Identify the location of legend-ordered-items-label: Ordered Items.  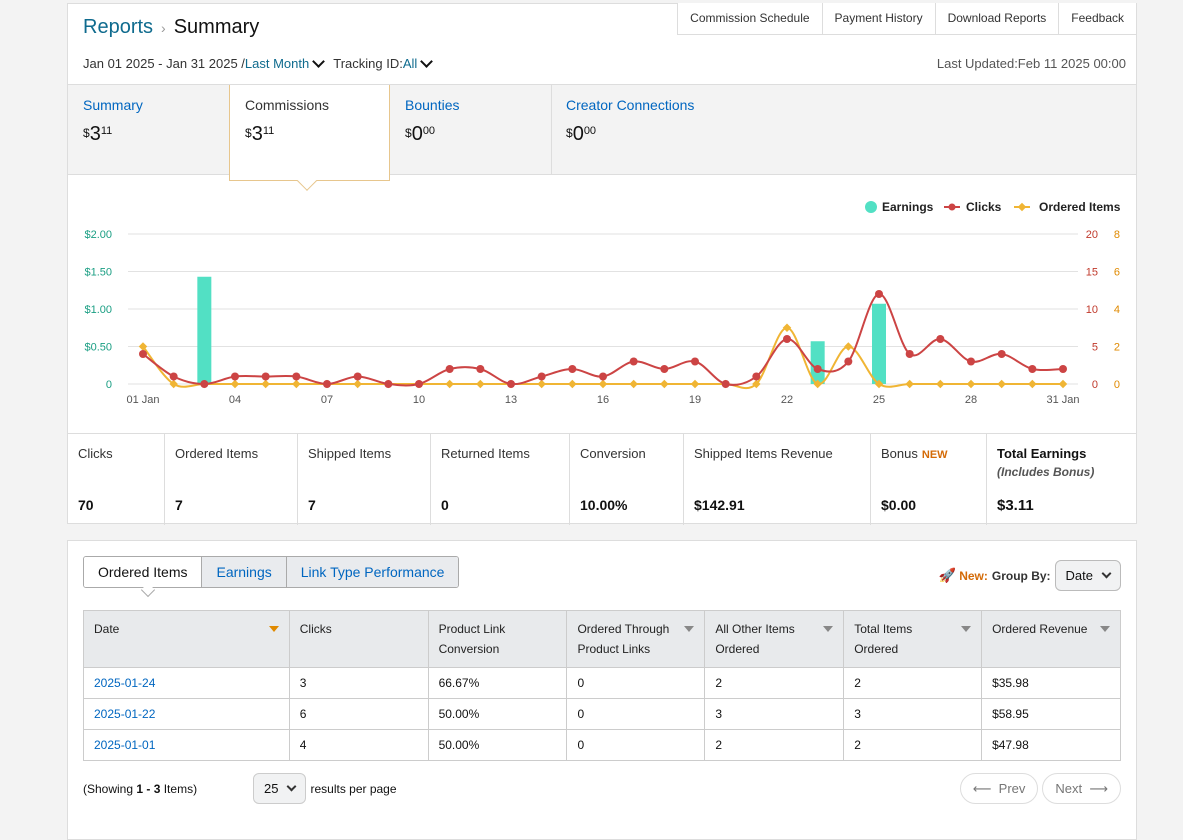
(1080, 207).